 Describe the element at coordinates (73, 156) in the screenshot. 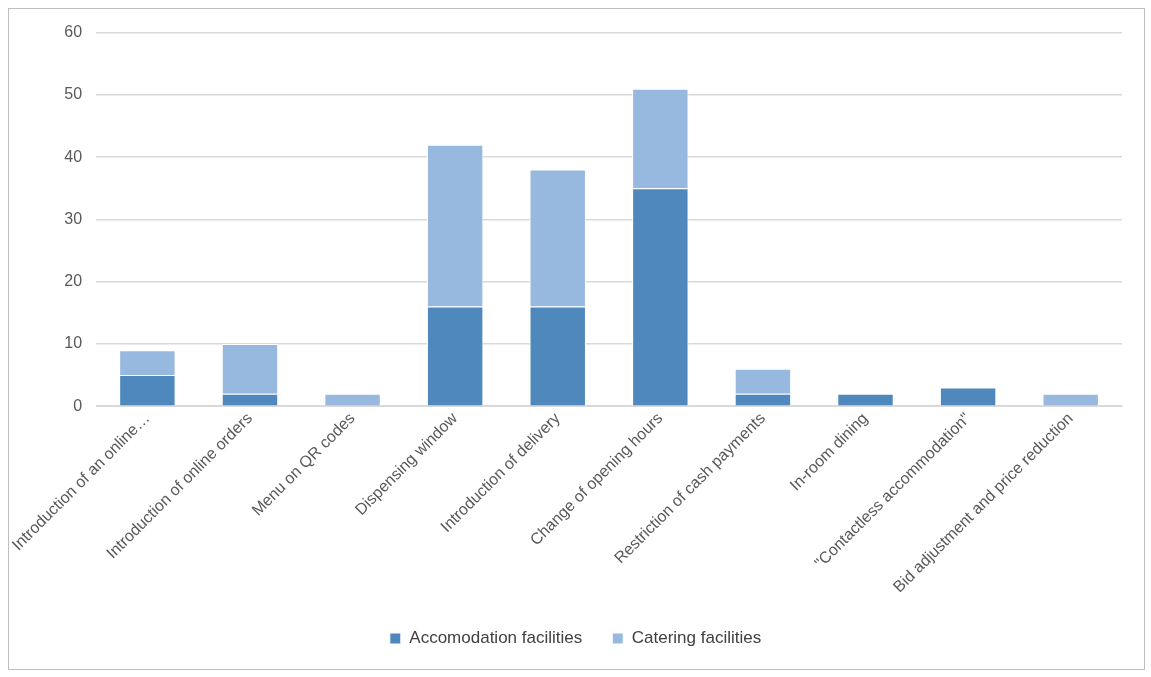

I see `y-tick-label: 40` at that location.